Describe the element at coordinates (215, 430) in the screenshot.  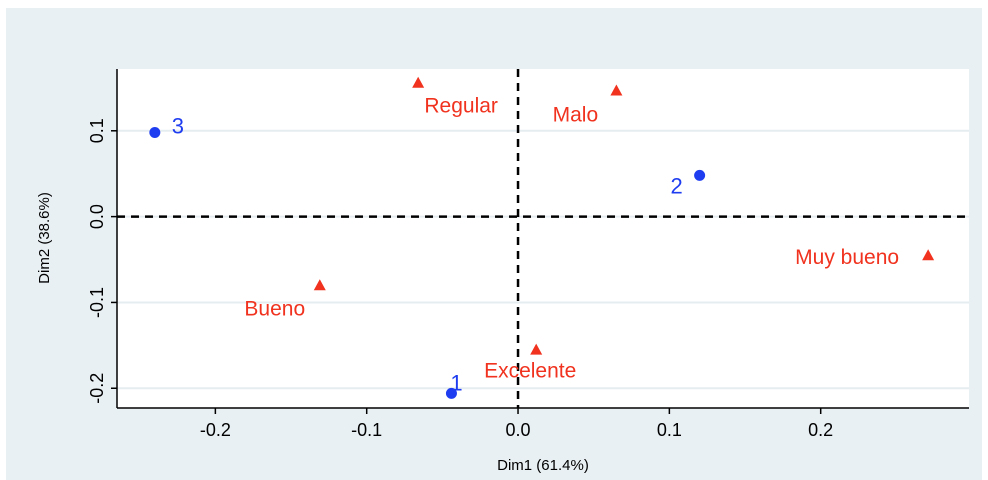
I see `x-tick-label-0: -0.2` at that location.